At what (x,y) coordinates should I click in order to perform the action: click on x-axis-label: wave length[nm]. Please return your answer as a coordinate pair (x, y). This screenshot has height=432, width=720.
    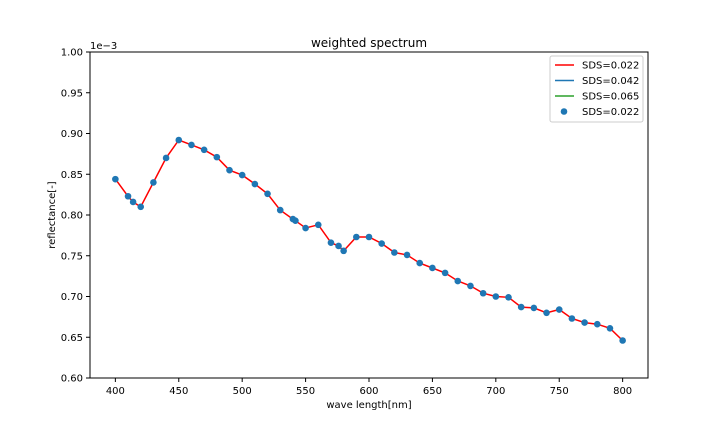
    Looking at the image, I should click on (368, 405).